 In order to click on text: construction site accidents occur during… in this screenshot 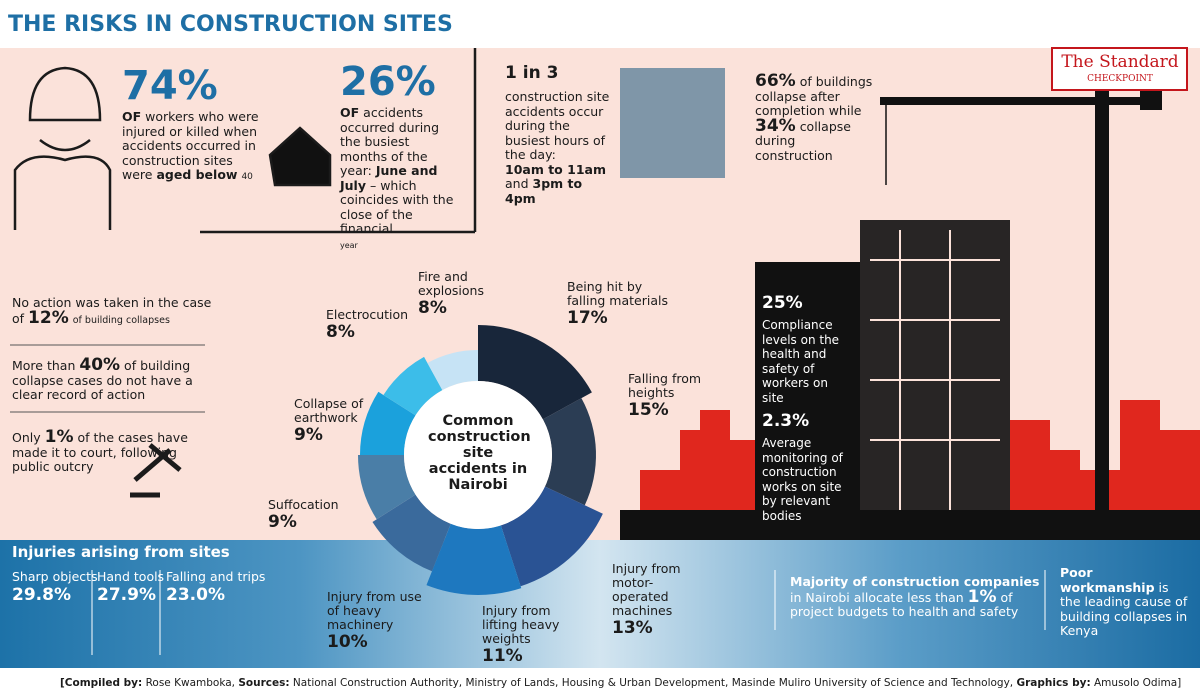, I will do `click(557, 125)`.